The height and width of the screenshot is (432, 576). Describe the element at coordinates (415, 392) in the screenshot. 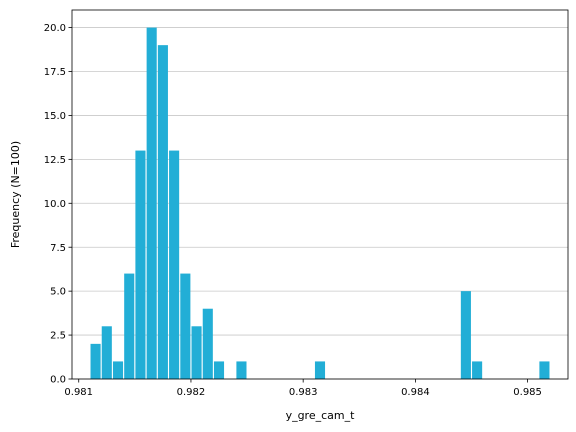

I see `x-tick-label: 0.984` at that location.